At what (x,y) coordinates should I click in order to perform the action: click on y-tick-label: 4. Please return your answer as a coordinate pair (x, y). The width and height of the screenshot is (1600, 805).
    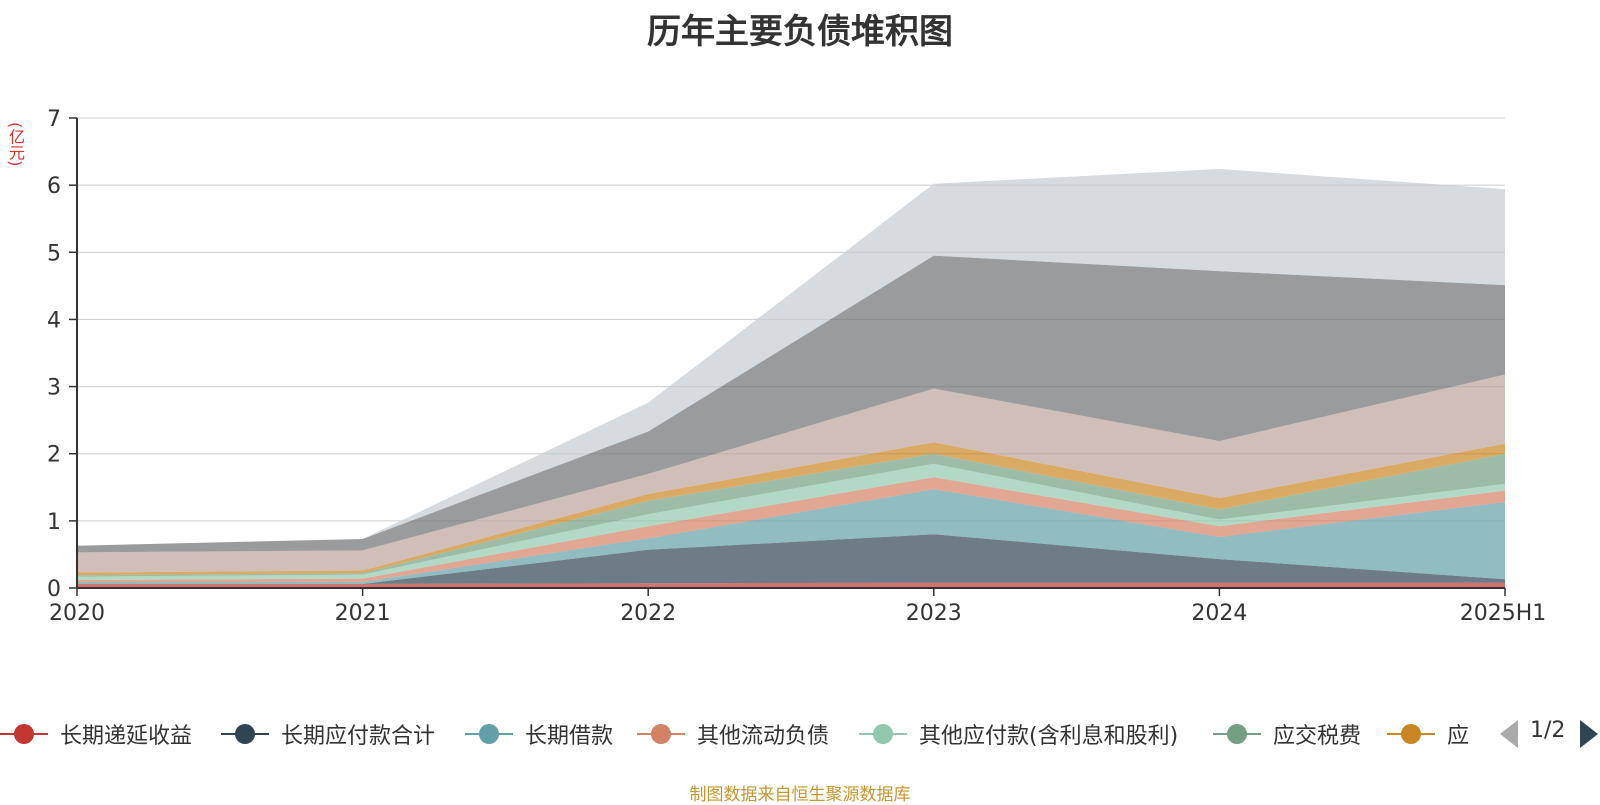
    Looking at the image, I should click on (54, 320).